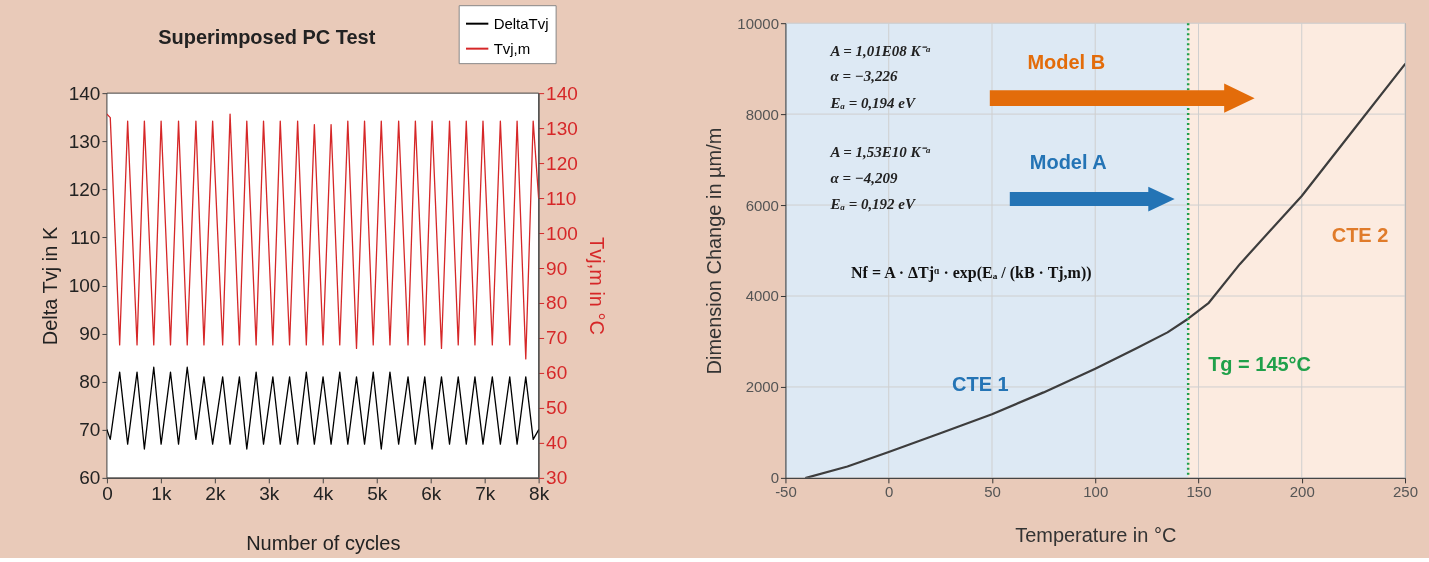  I want to click on y2-tick-label: 100, so click(562, 233).